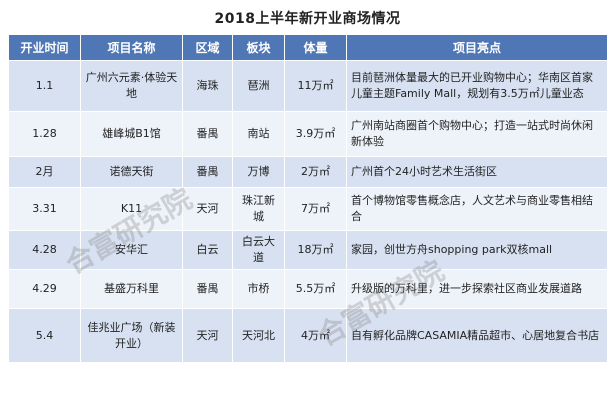  I want to click on cell-date: 3.31, so click(44, 209).